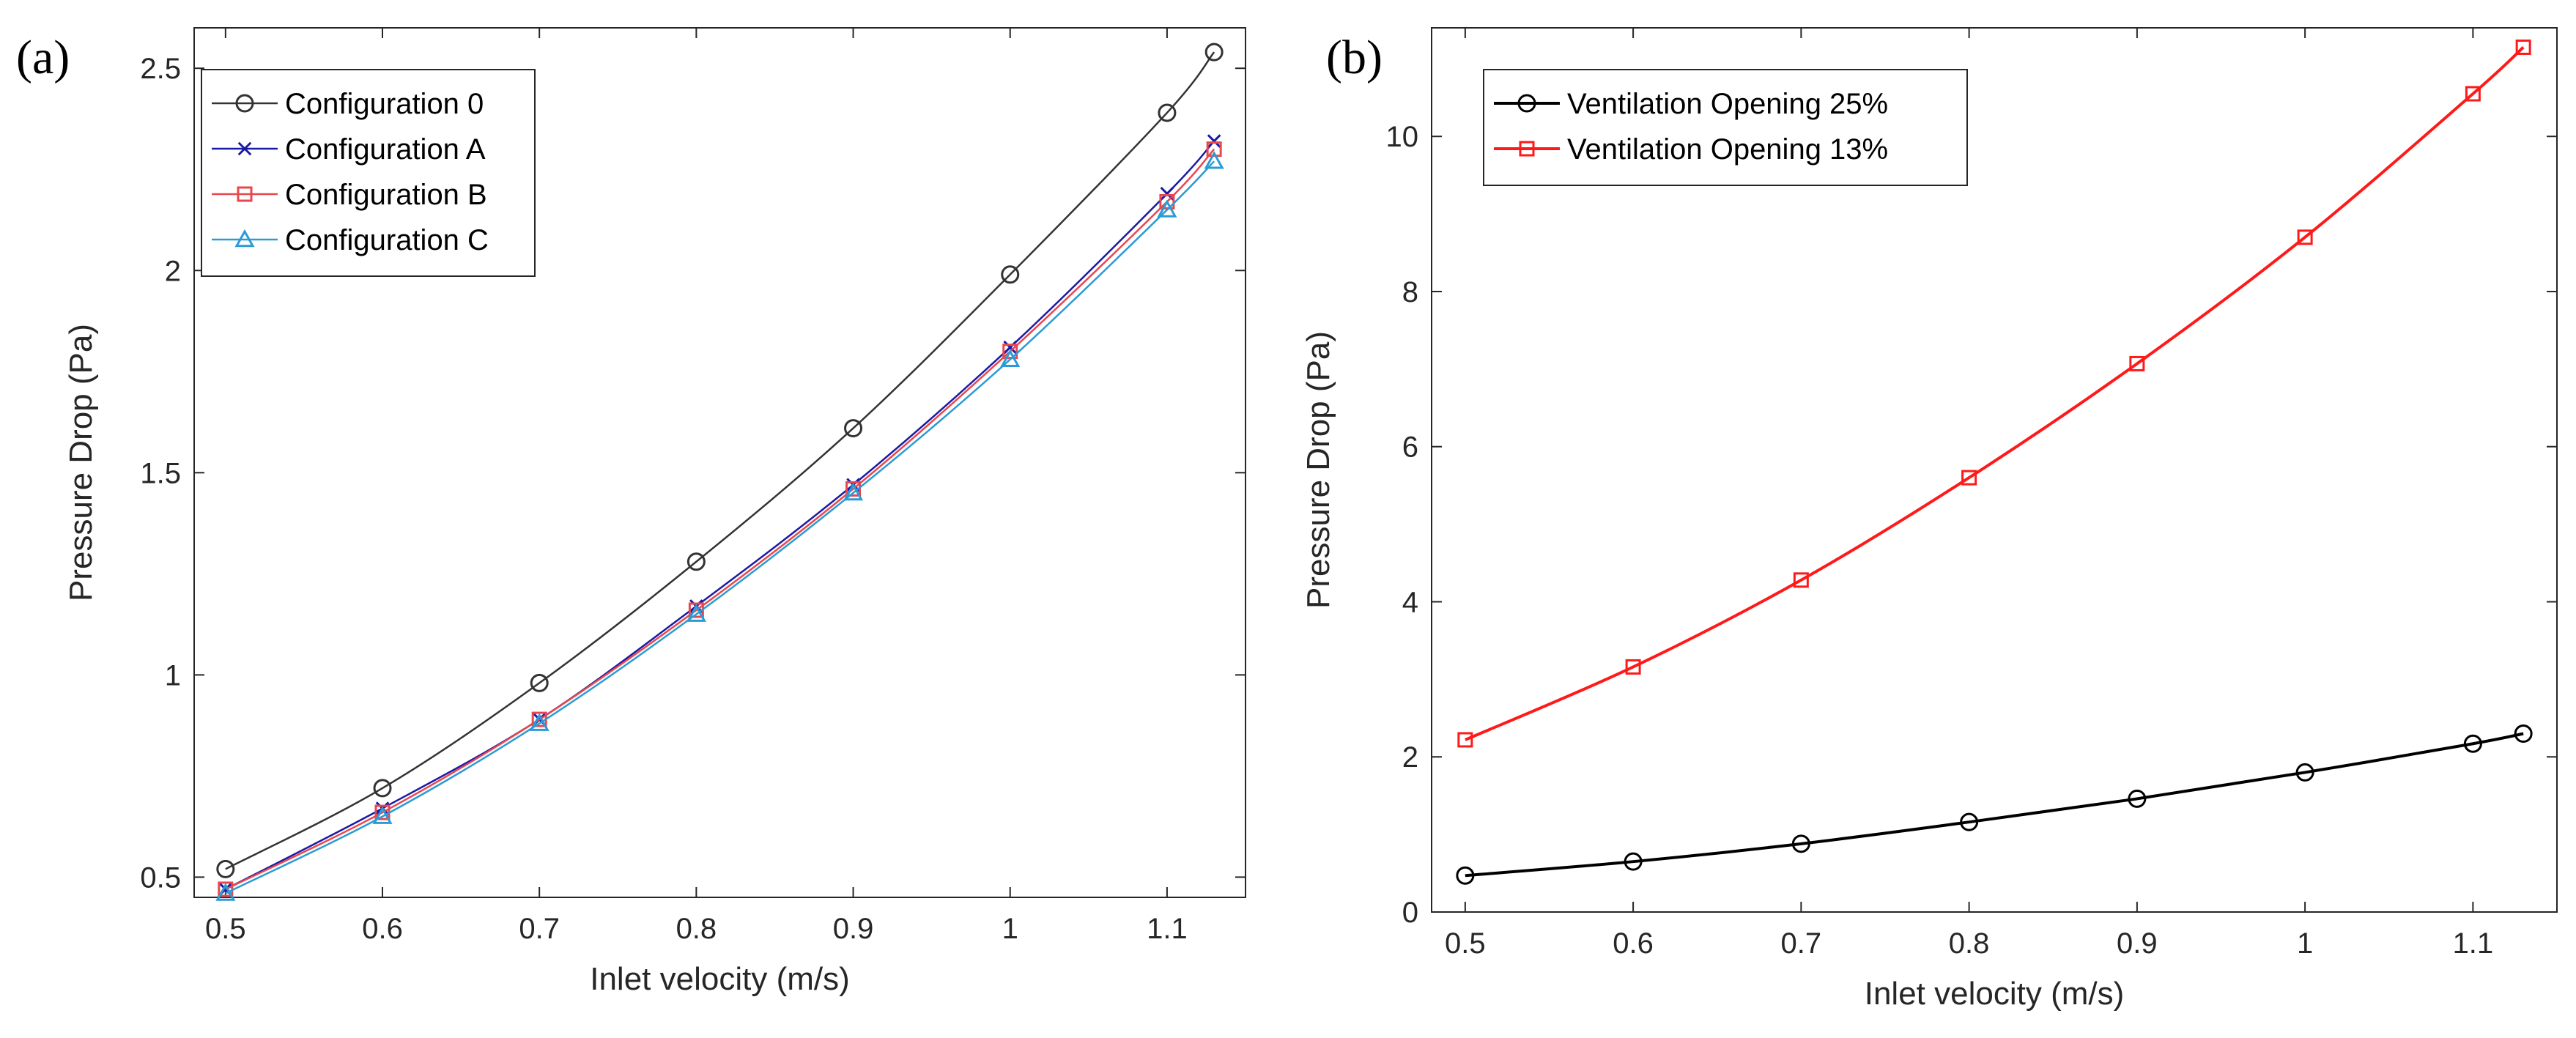 The width and height of the screenshot is (2576, 1038). What do you see at coordinates (173, 676) in the screenshot?
I see `y-tick-label: 1` at bounding box center [173, 676].